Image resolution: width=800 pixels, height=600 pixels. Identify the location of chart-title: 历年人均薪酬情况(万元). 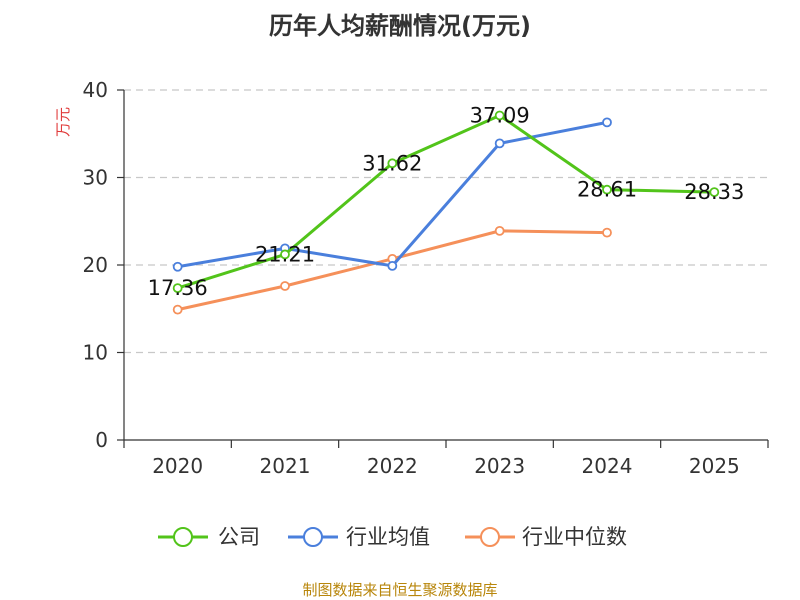
(400, 26).